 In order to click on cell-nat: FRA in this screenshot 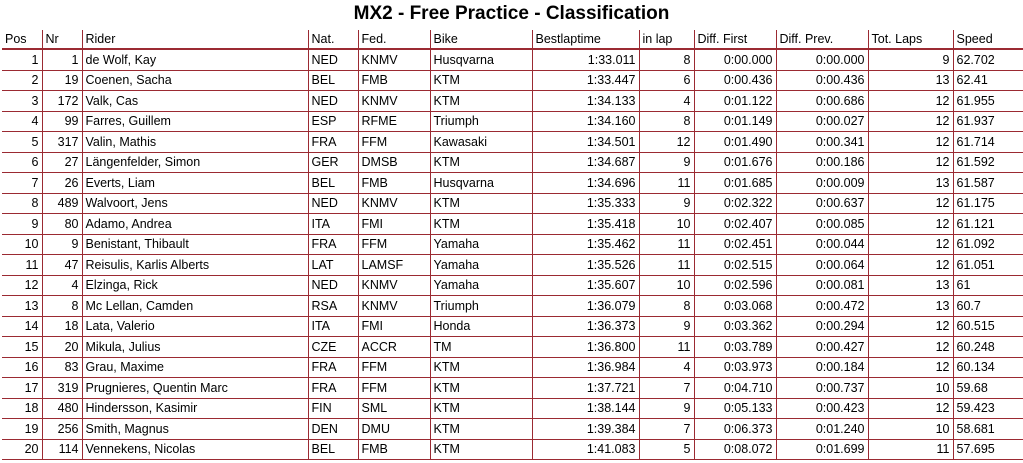, I will do `click(333, 142)`.